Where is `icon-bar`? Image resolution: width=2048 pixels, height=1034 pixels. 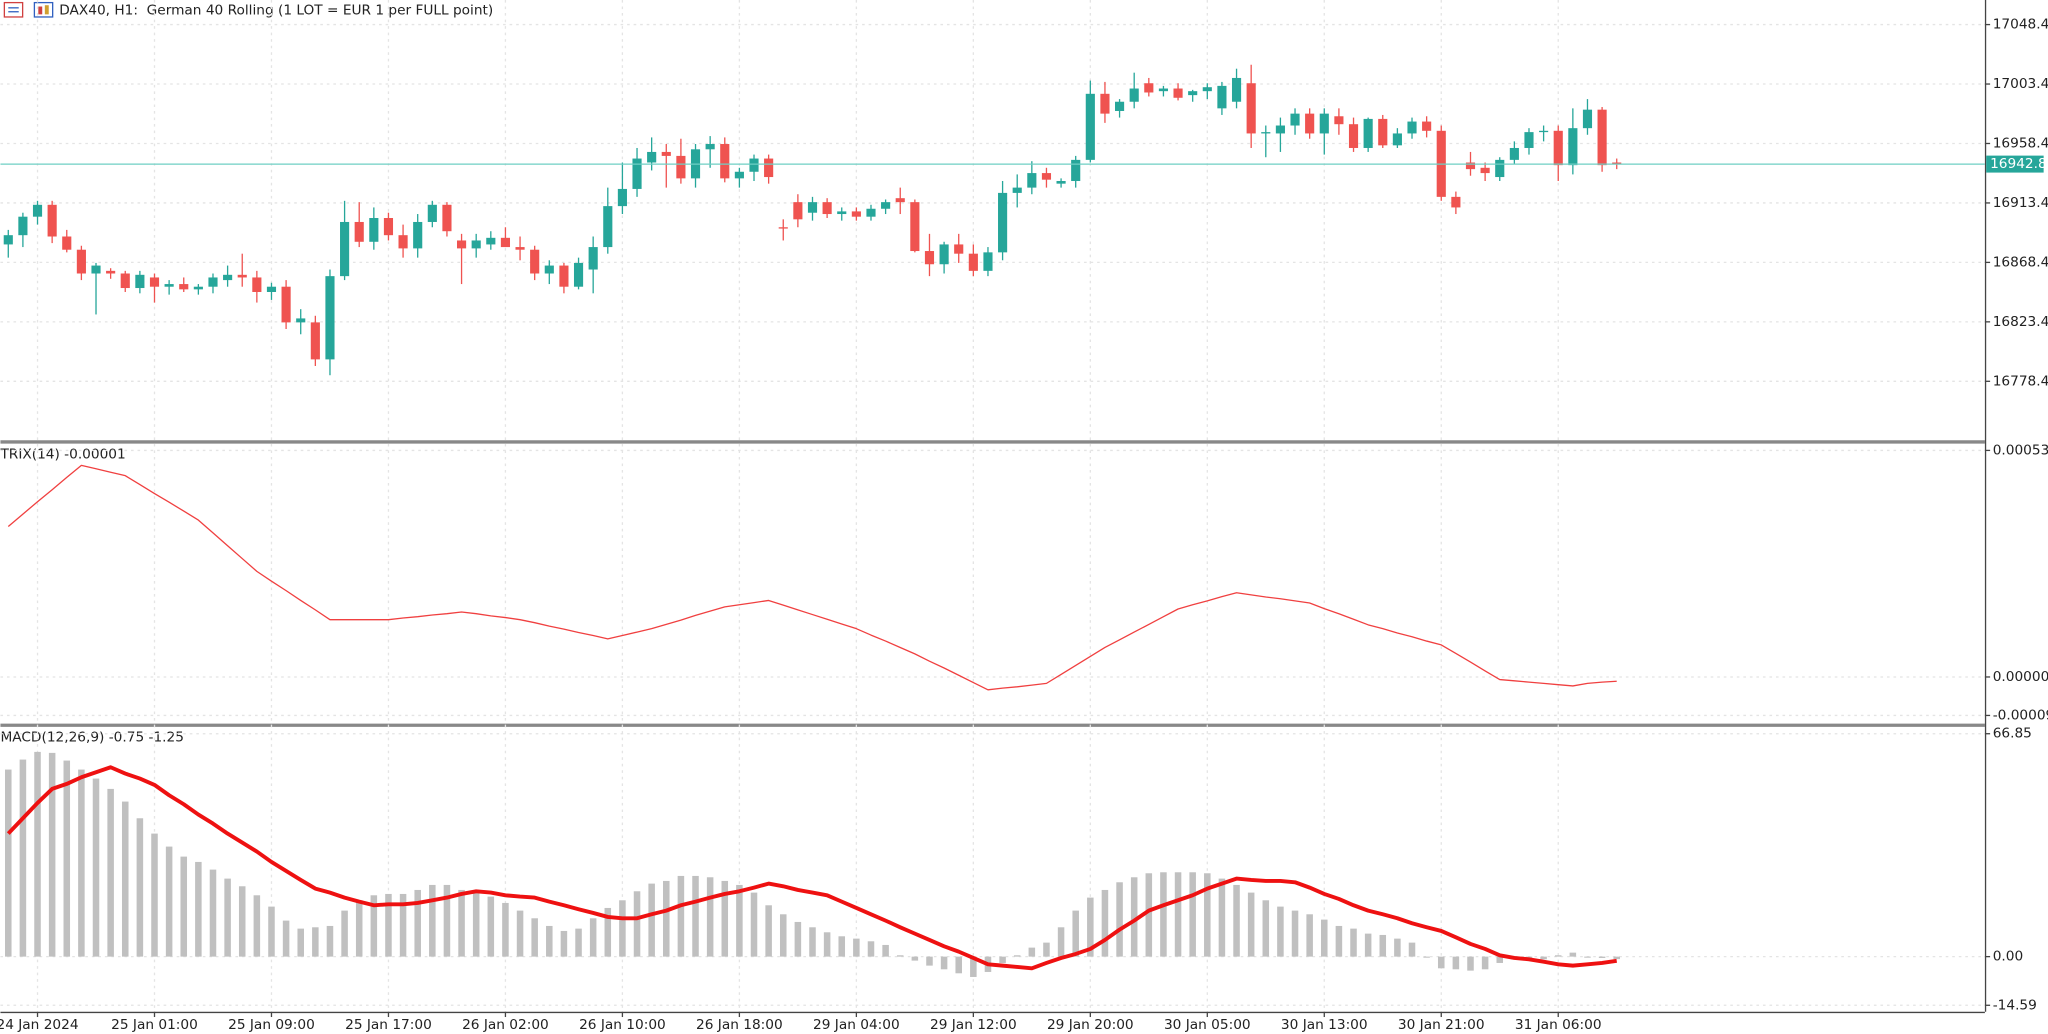
icon-bar is located at coordinates (40, 10).